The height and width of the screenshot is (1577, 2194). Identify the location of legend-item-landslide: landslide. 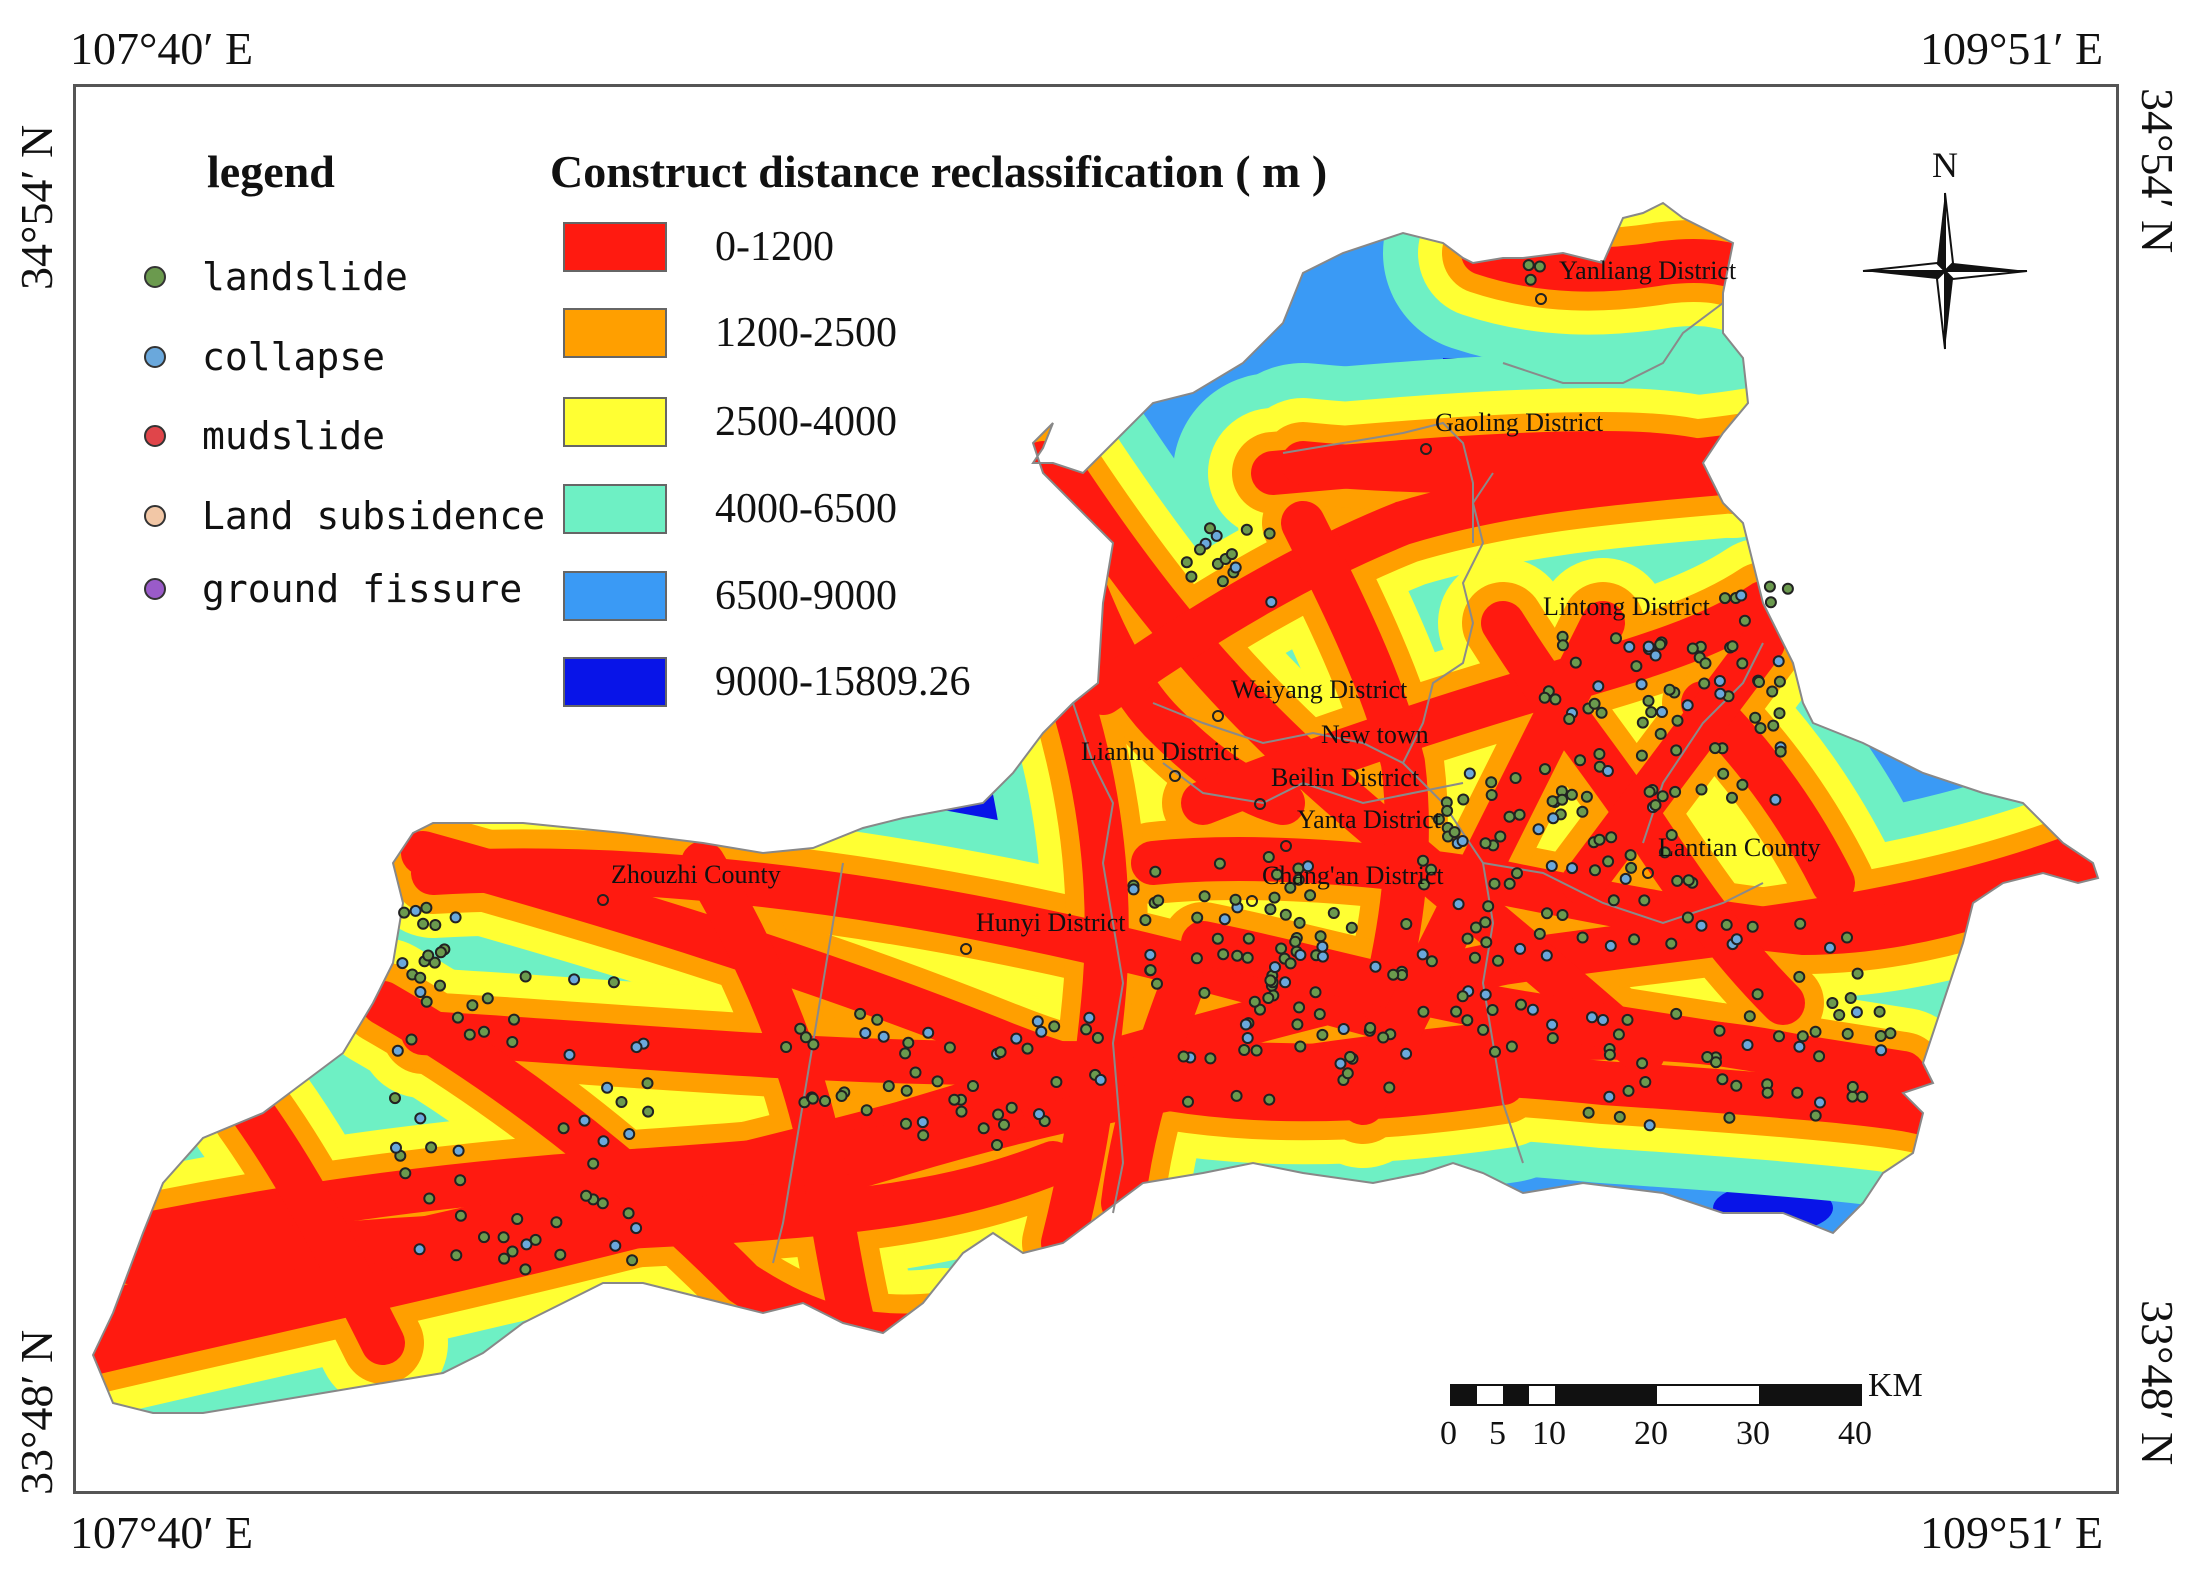
(276, 277).